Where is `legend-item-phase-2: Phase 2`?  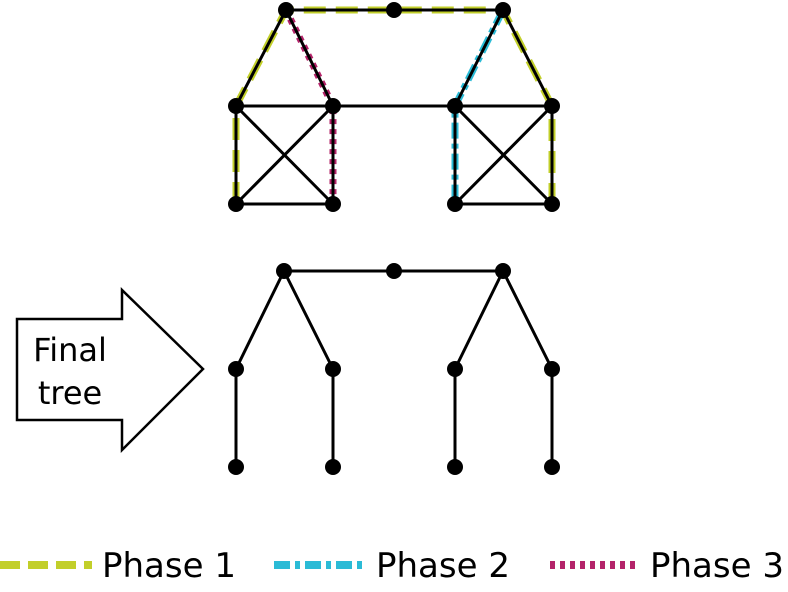 legend-item-phase-2: Phase 2 is located at coordinates (392, 566).